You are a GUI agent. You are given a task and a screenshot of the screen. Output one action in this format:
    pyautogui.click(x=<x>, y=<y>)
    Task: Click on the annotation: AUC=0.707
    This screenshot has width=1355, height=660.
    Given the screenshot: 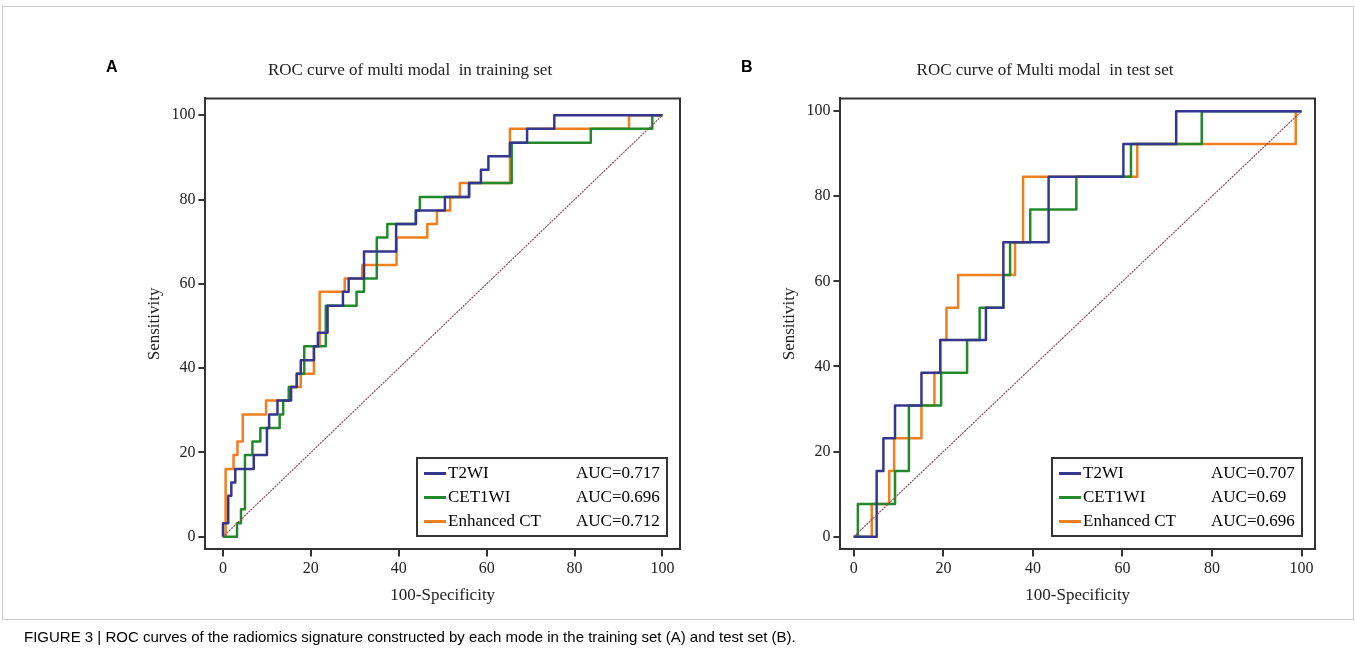 What is the action you would take?
    pyautogui.click(x=1253, y=473)
    